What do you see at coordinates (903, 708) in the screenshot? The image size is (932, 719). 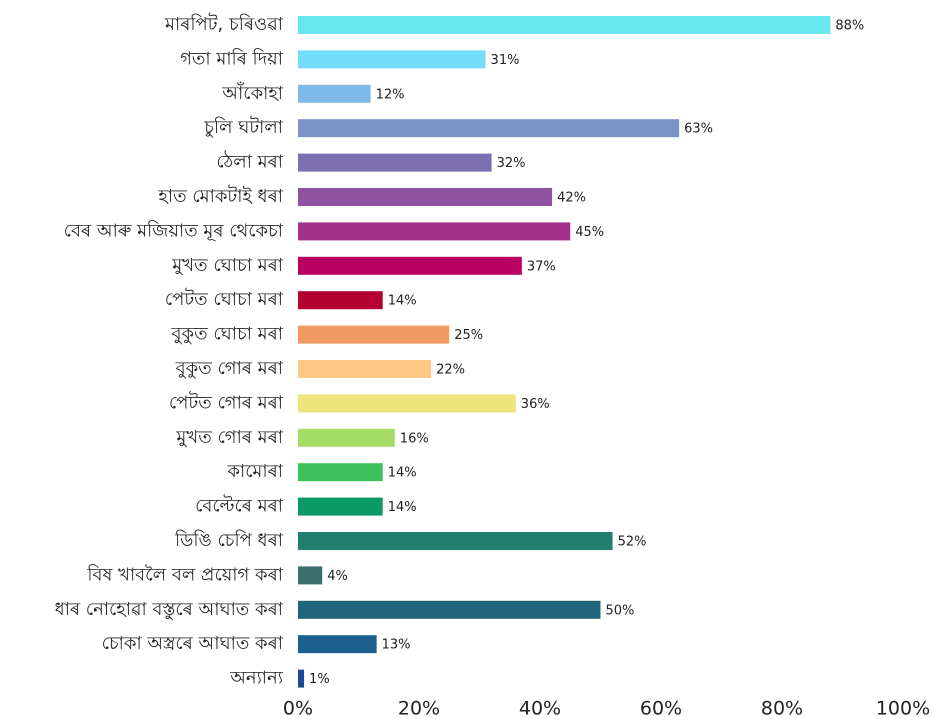 I see `x-tick-label: 100%` at bounding box center [903, 708].